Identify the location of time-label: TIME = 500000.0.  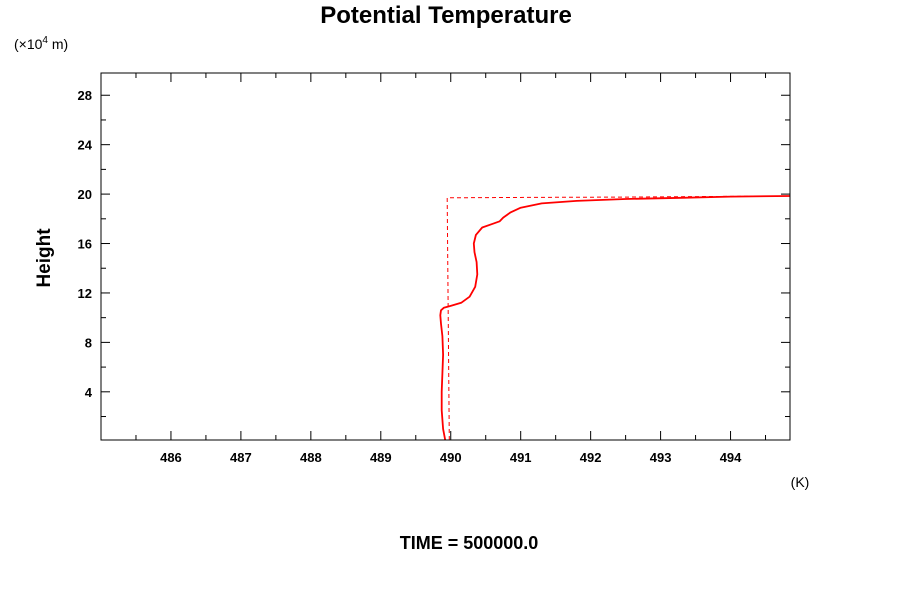
(469, 543).